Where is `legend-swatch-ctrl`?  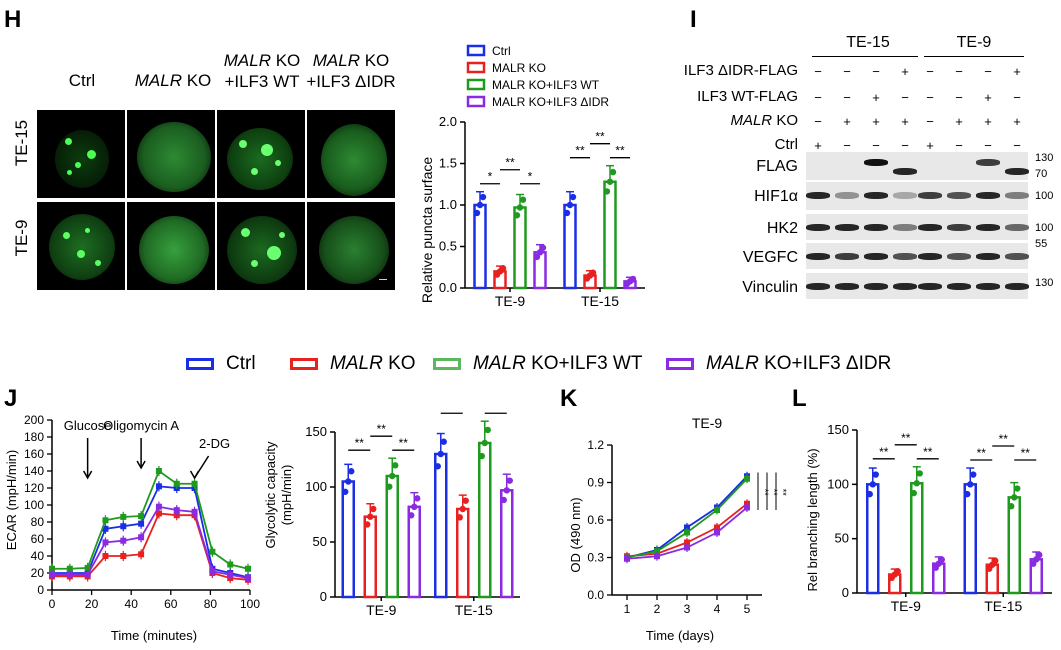 legend-swatch-ctrl is located at coordinates (200, 364).